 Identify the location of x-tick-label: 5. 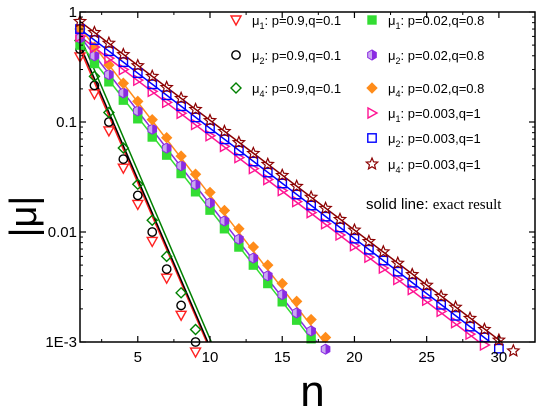
(138, 357).